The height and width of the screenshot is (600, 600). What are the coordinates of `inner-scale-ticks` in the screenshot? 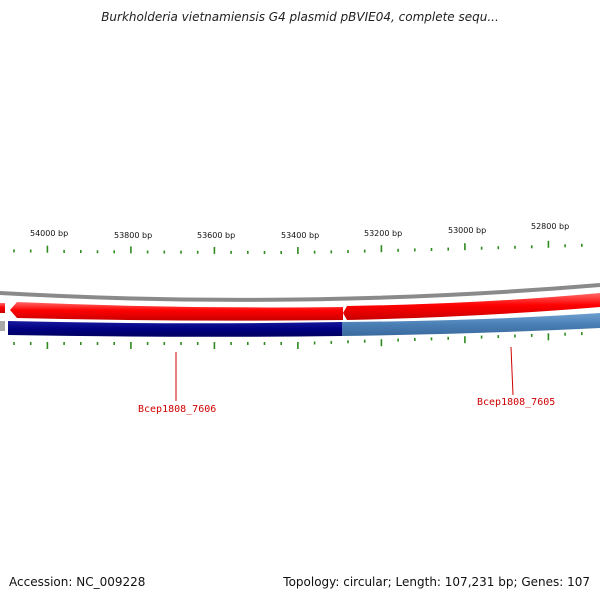 It's located at (298, 340).